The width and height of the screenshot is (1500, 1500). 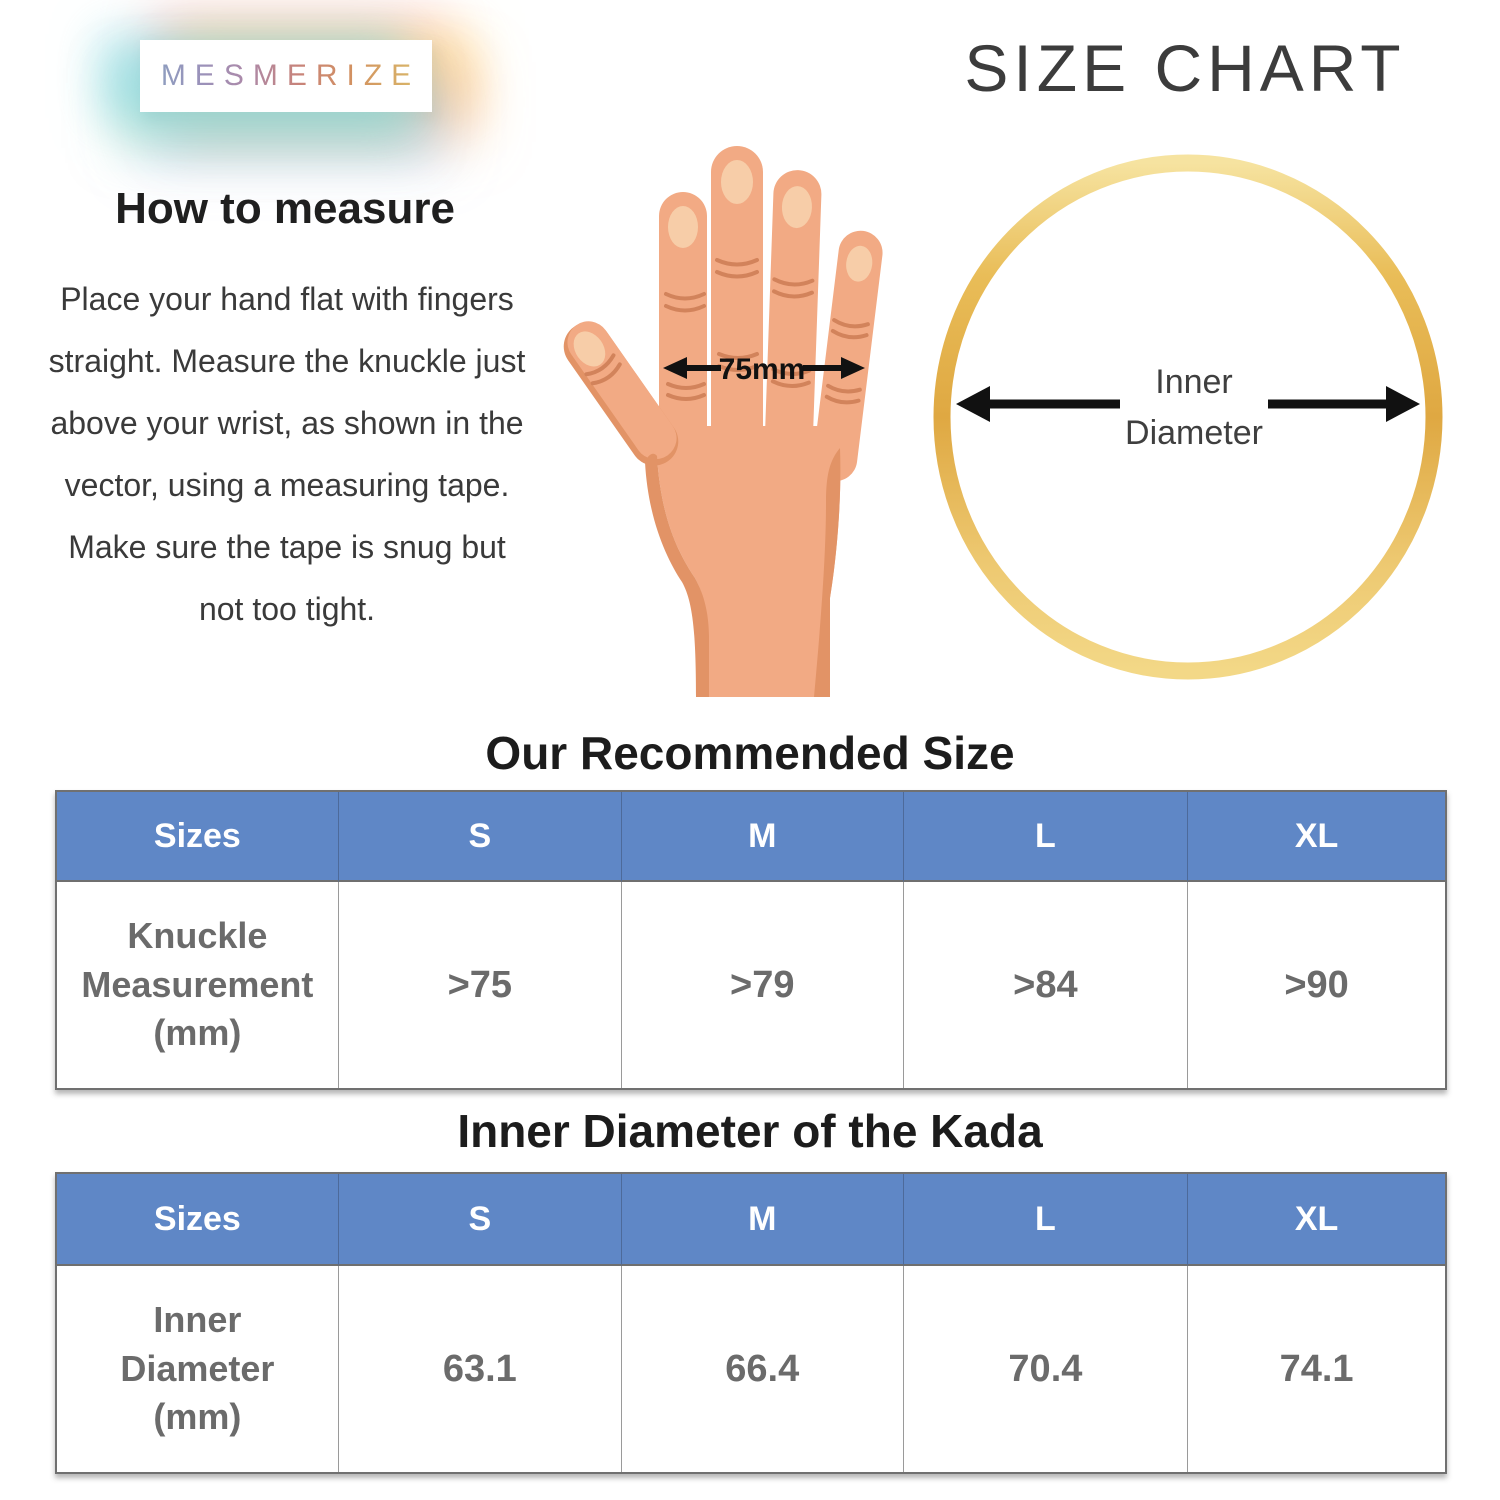 What do you see at coordinates (1316, 984) in the screenshot?
I see `knuckle-value-xl: >90` at bounding box center [1316, 984].